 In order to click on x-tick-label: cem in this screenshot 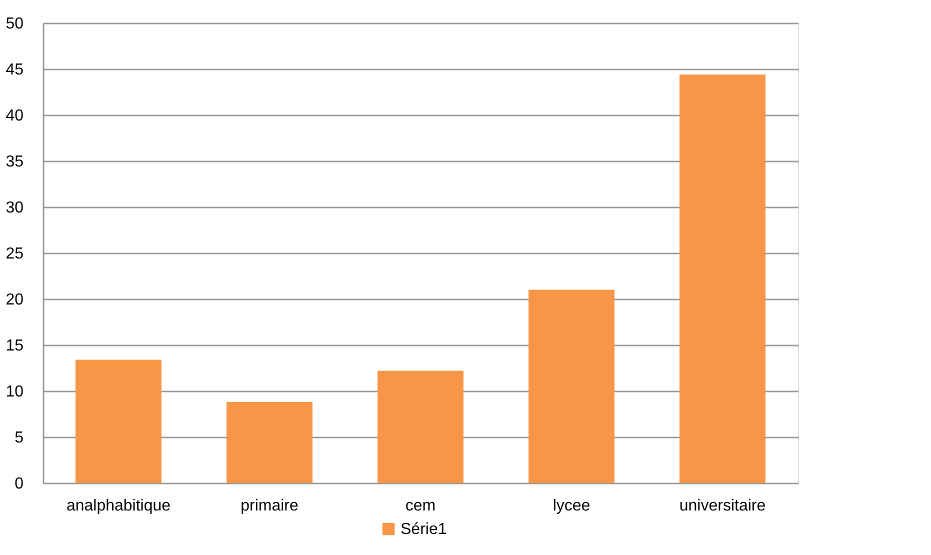, I will do `click(420, 506)`.